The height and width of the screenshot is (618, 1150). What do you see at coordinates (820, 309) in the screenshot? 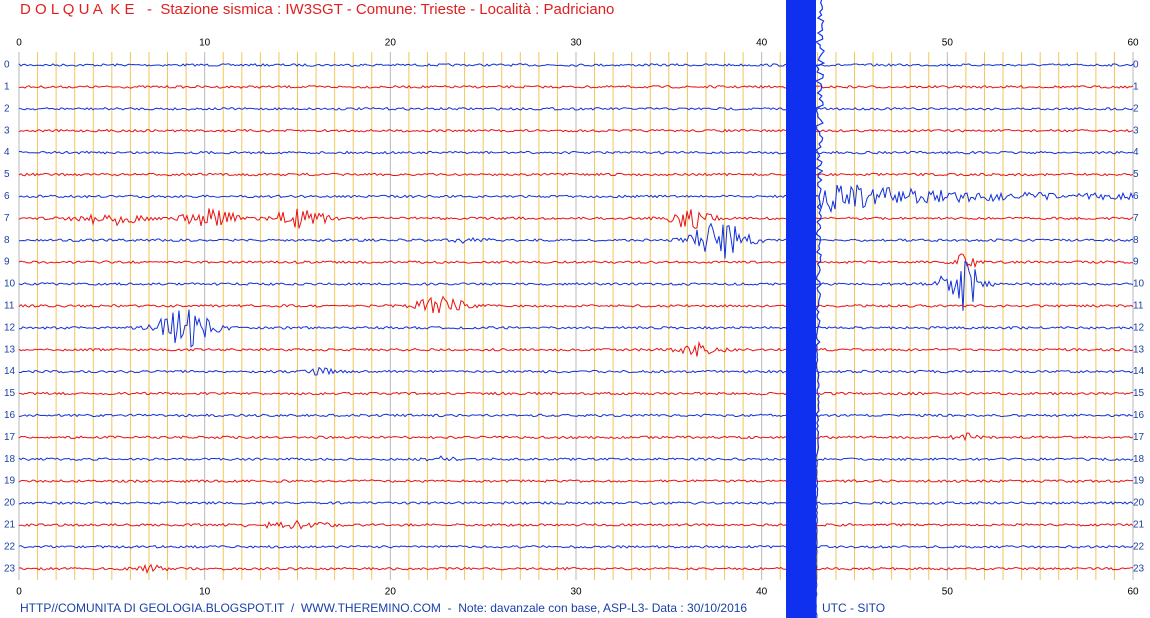
I see `event-edge` at bounding box center [820, 309].